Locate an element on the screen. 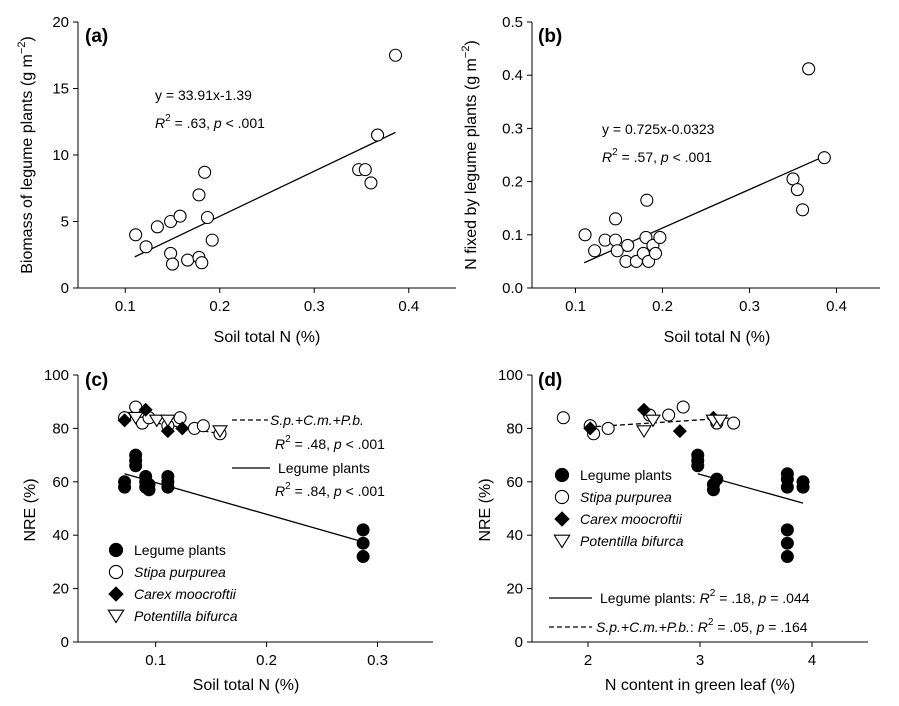  panel-d-y-tick-label: 0 is located at coordinates (519, 642).